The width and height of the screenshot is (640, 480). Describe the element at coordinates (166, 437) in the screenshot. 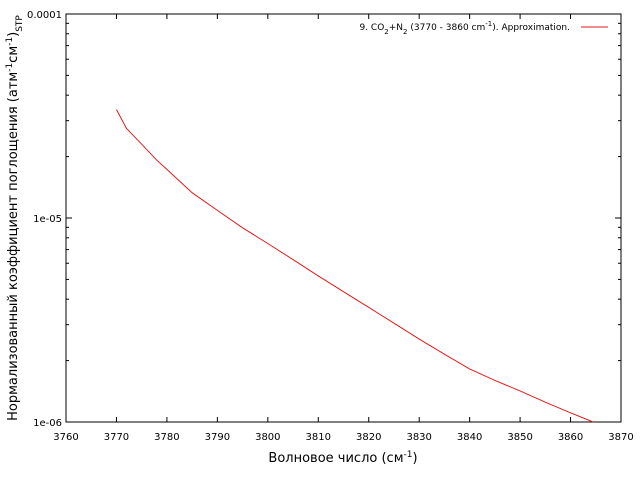

I see `x-tick-label: 3780` at that location.